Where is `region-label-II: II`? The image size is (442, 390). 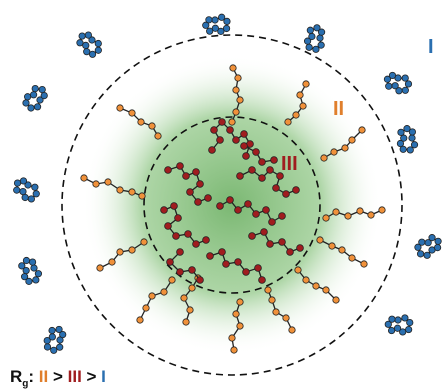 region-label-II: II is located at coordinates (339, 109).